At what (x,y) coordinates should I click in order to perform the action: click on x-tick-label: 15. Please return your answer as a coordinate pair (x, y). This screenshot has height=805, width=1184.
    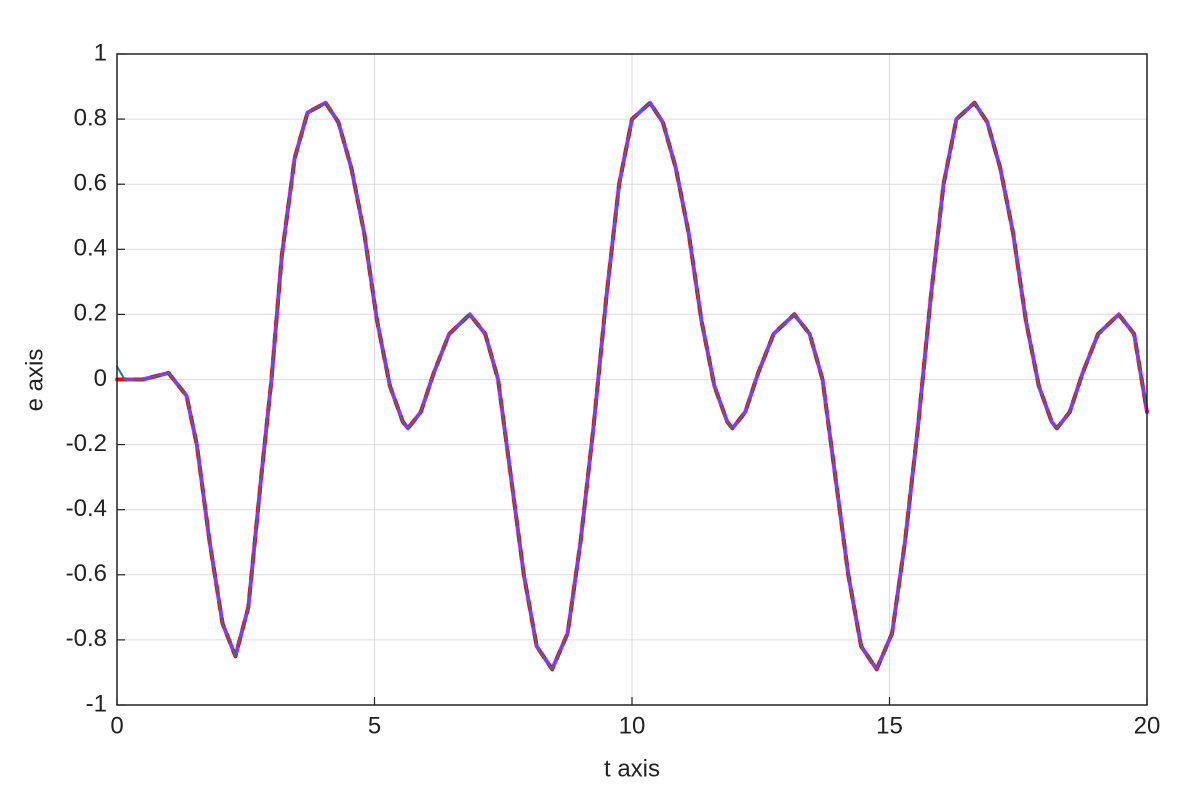
    Looking at the image, I should click on (889, 725).